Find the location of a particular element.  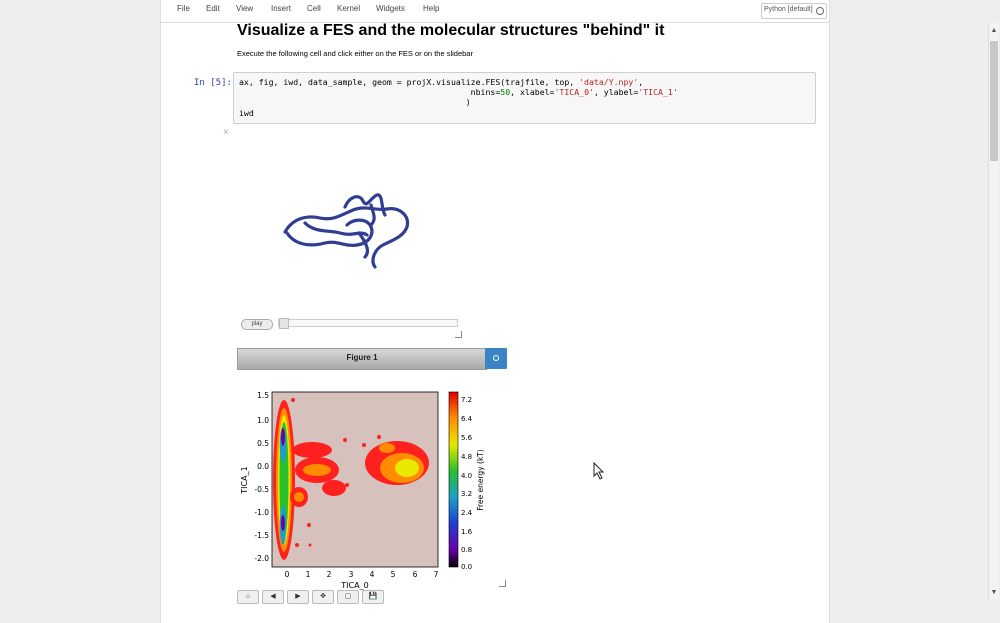

colorbar-tick: 0.0 is located at coordinates (466, 567).